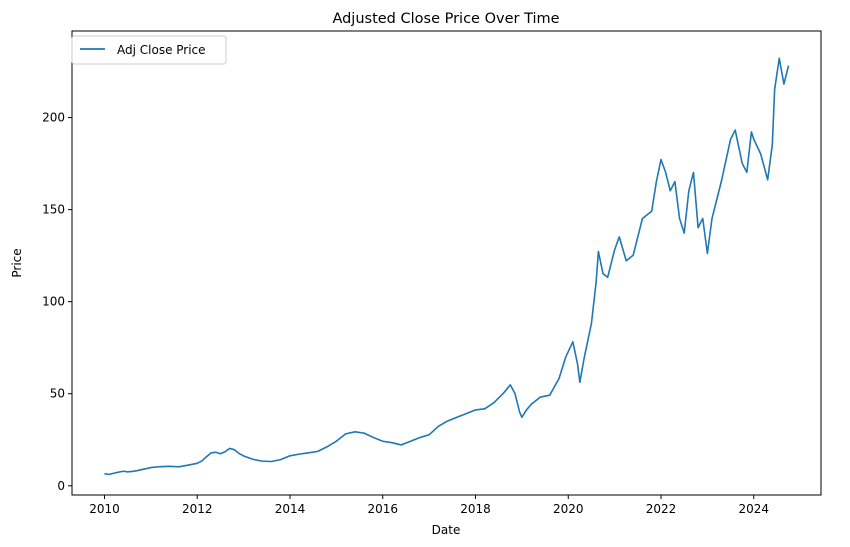  Describe the element at coordinates (290, 509) in the screenshot. I see `x-tick-label: 2014` at that location.